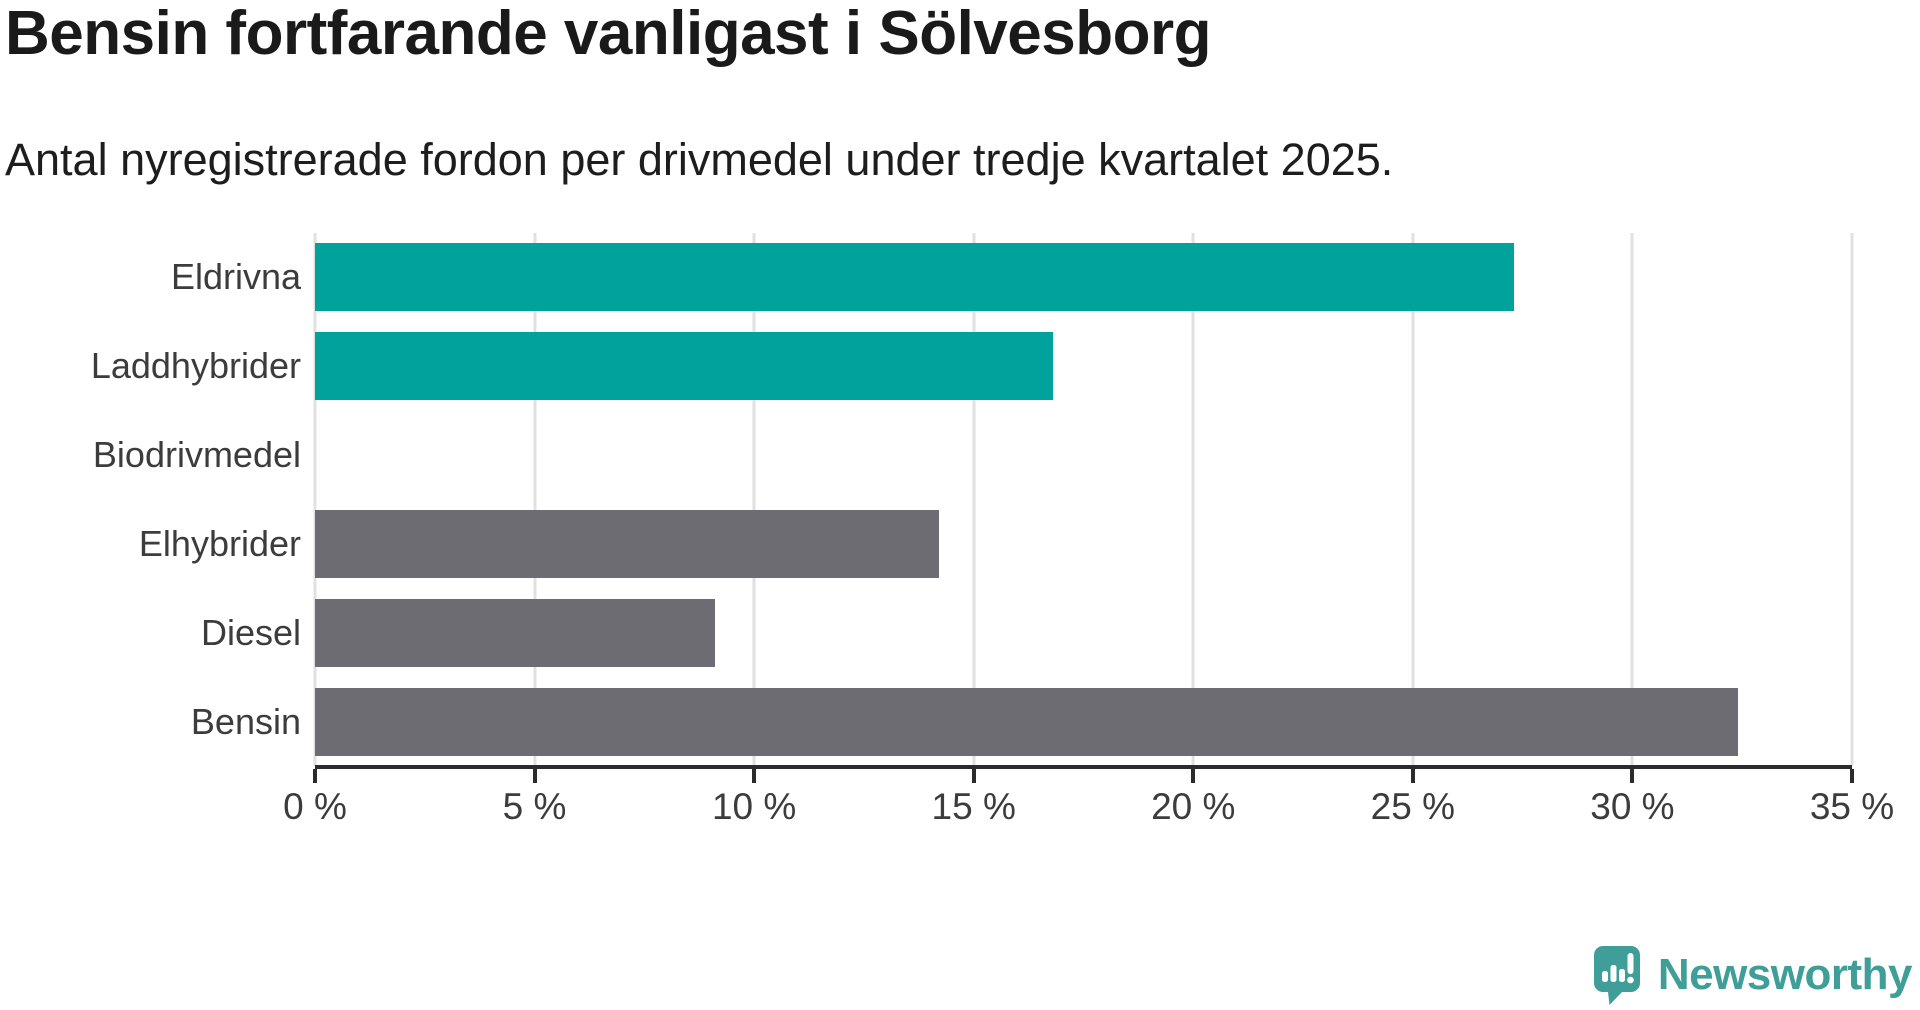  What do you see at coordinates (245, 721) in the screenshot?
I see `category-label-bensin: Bensin` at bounding box center [245, 721].